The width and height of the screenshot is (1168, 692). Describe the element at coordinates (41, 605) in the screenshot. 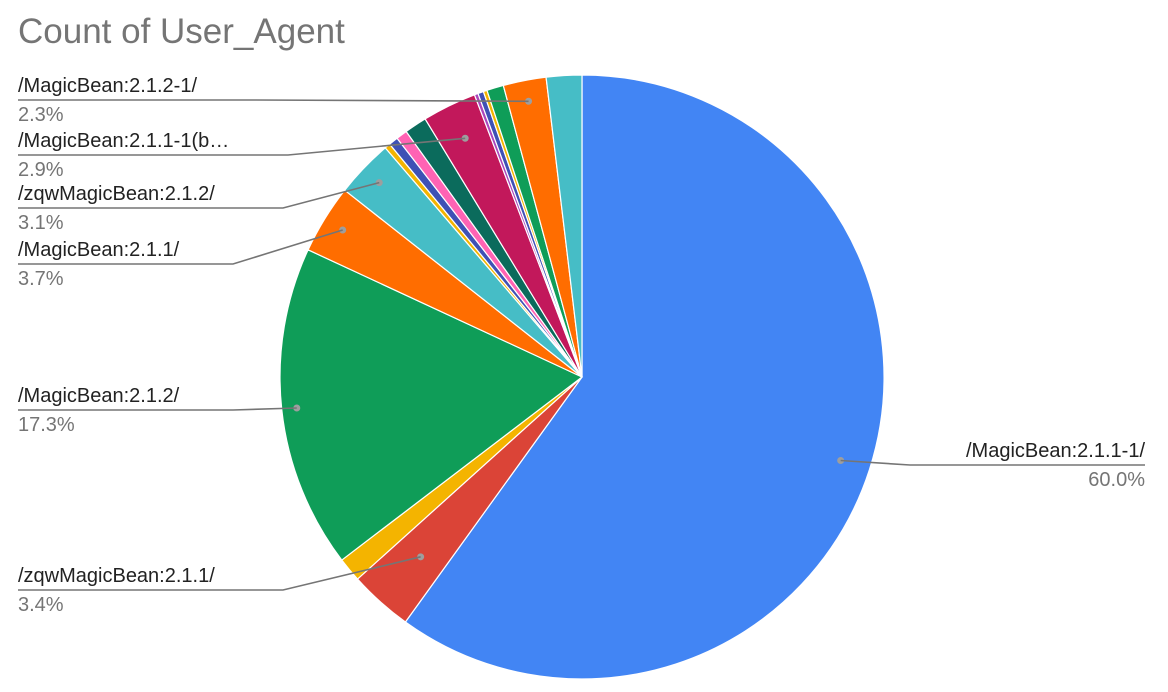

I see `slice-label-percent: 3.4%` at that location.